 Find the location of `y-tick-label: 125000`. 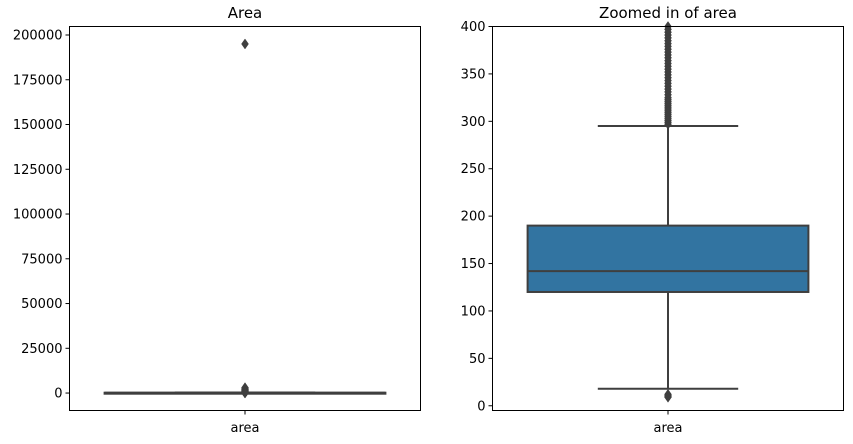

y-tick-label: 125000 is located at coordinates (38, 170).